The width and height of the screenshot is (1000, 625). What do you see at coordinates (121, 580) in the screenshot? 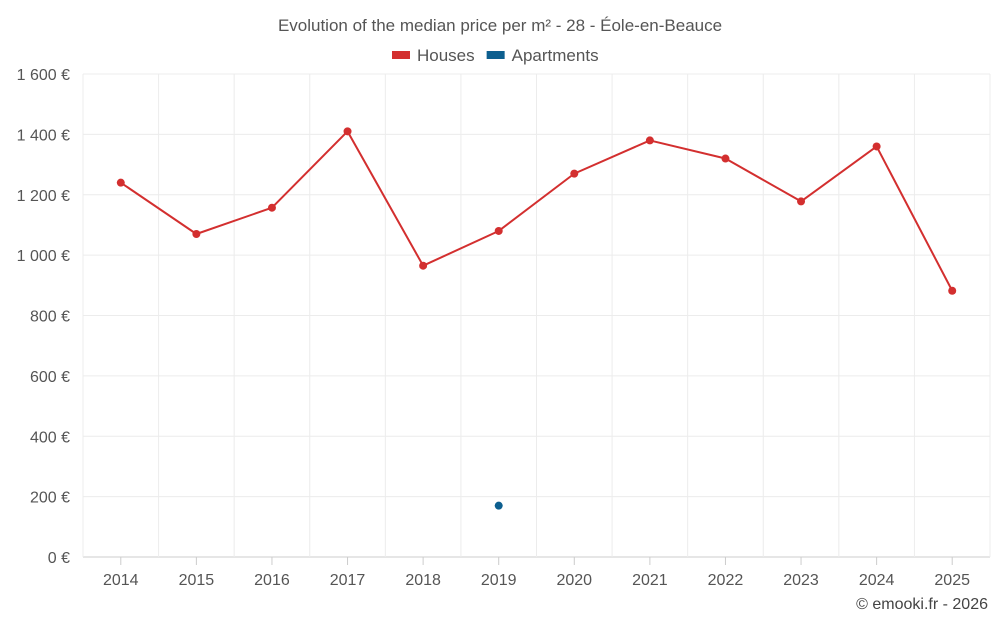
I see `x-tick-label: 2014` at bounding box center [121, 580].